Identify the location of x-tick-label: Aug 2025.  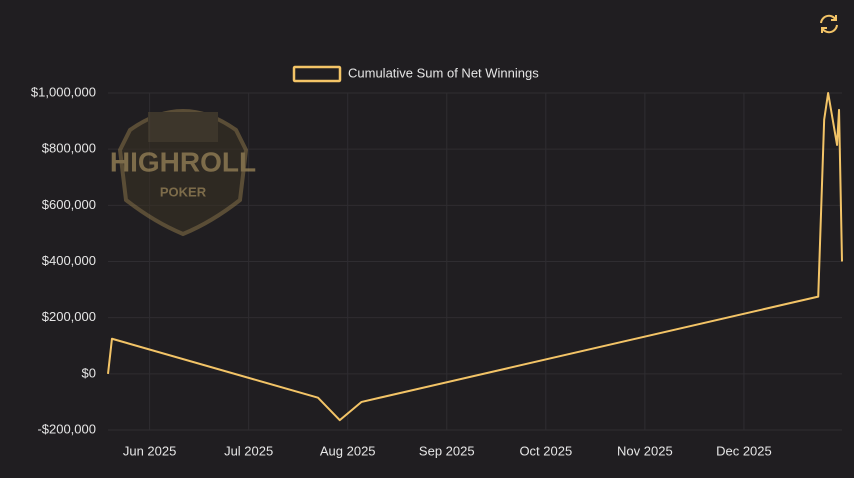
(348, 450).